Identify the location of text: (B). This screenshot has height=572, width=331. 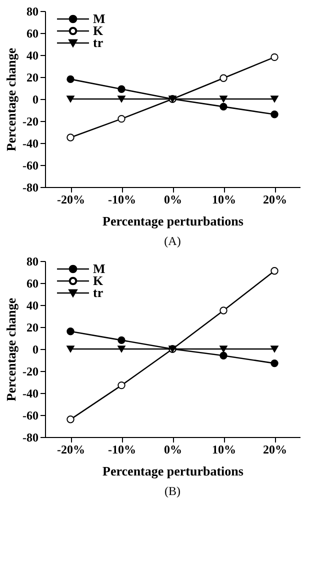
(172, 491).